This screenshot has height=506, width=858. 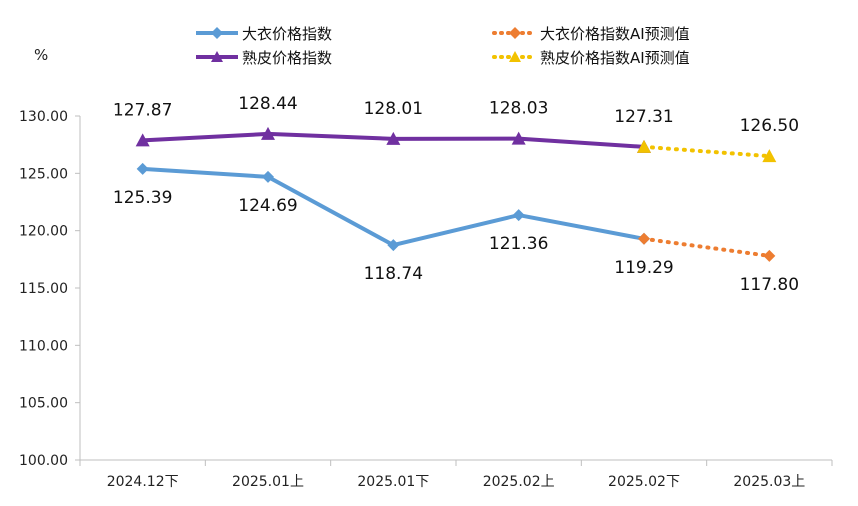 I want to click on data-label: 124.69, so click(x=267, y=206).